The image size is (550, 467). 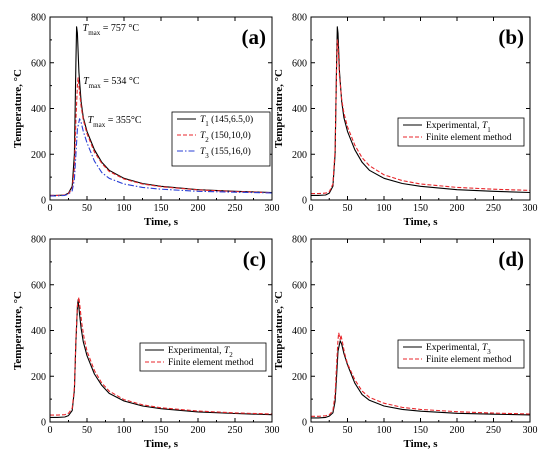 What do you see at coordinates (458, 127) in the screenshot?
I see `legend-label-1: Experimental, T1` at bounding box center [458, 127].